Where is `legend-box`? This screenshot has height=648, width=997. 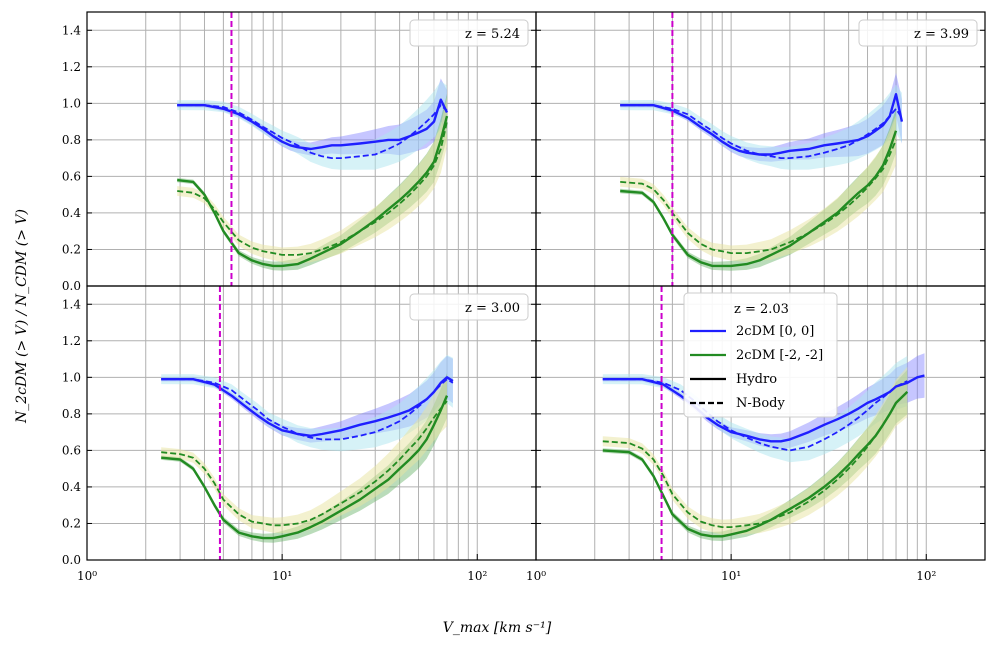 legend-box is located at coordinates (760, 355).